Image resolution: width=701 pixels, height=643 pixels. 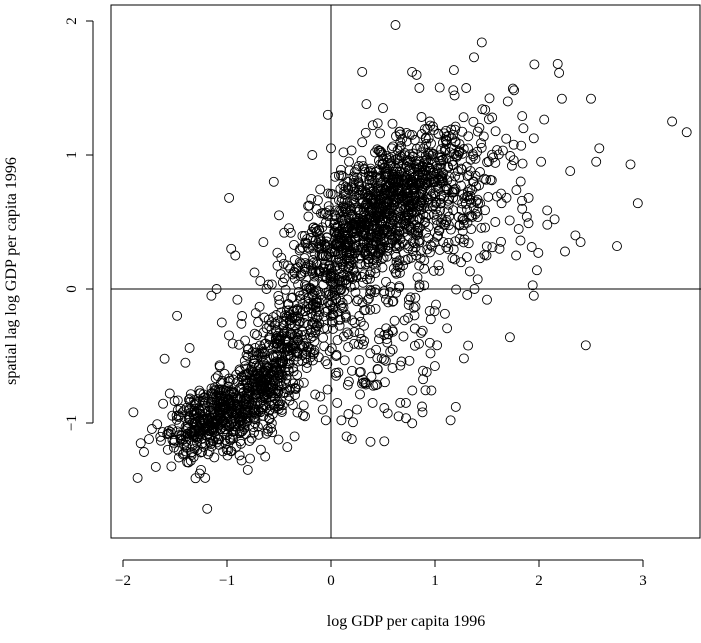 I want to click on x-tick-label: −1, so click(x=227, y=581).